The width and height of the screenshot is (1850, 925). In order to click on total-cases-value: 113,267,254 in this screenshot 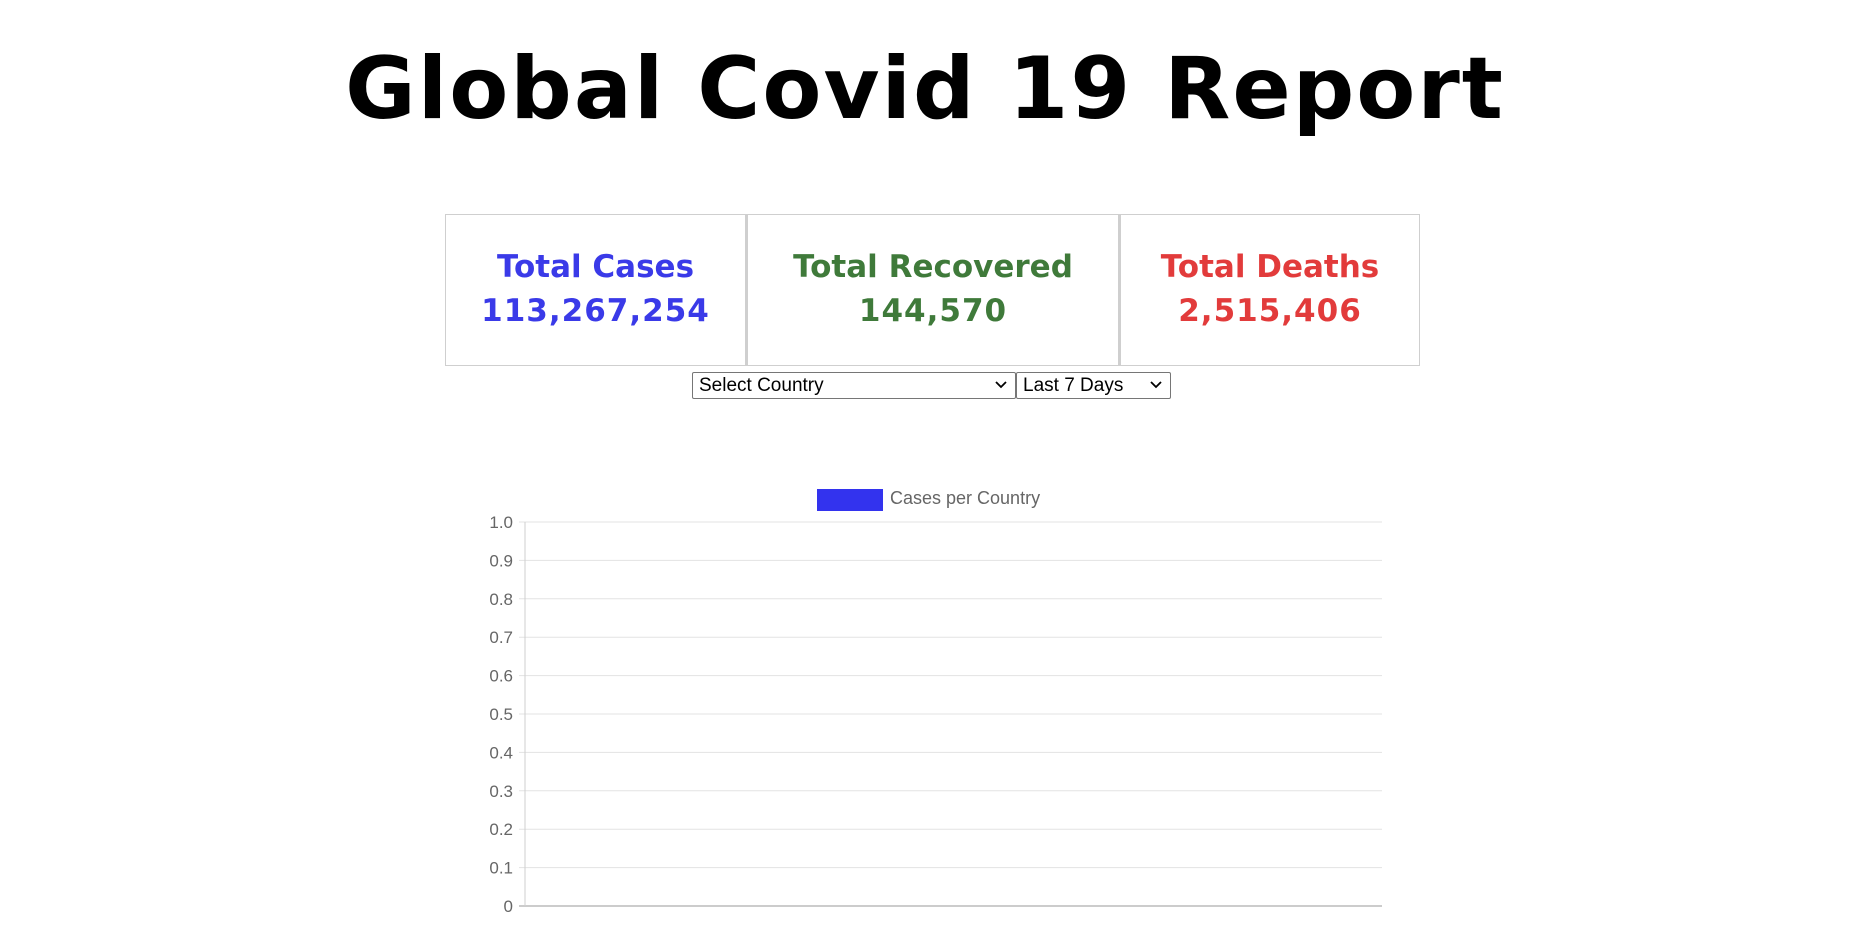, I will do `click(595, 311)`.